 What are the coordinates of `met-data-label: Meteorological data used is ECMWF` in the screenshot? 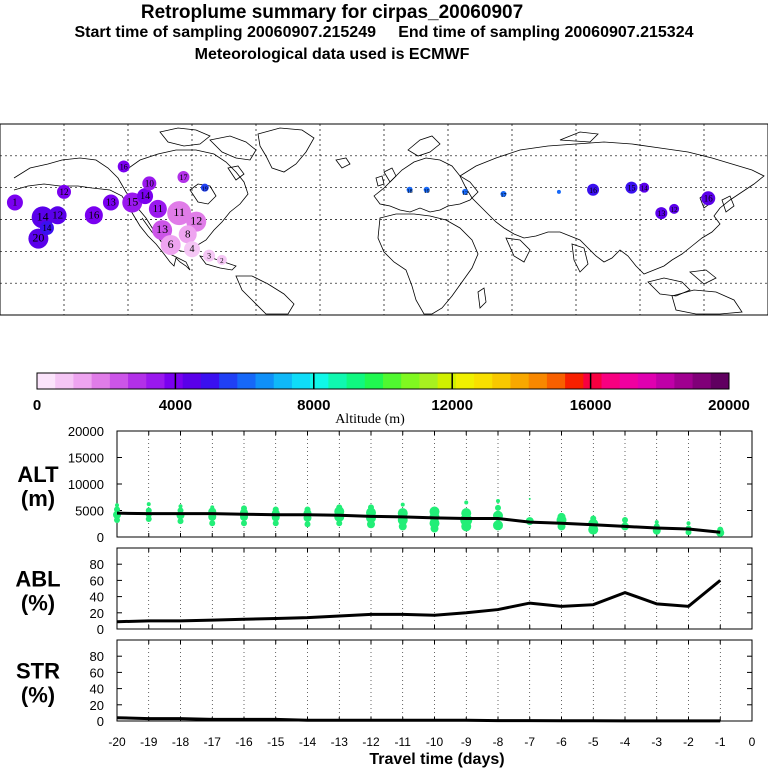 It's located at (332, 54).